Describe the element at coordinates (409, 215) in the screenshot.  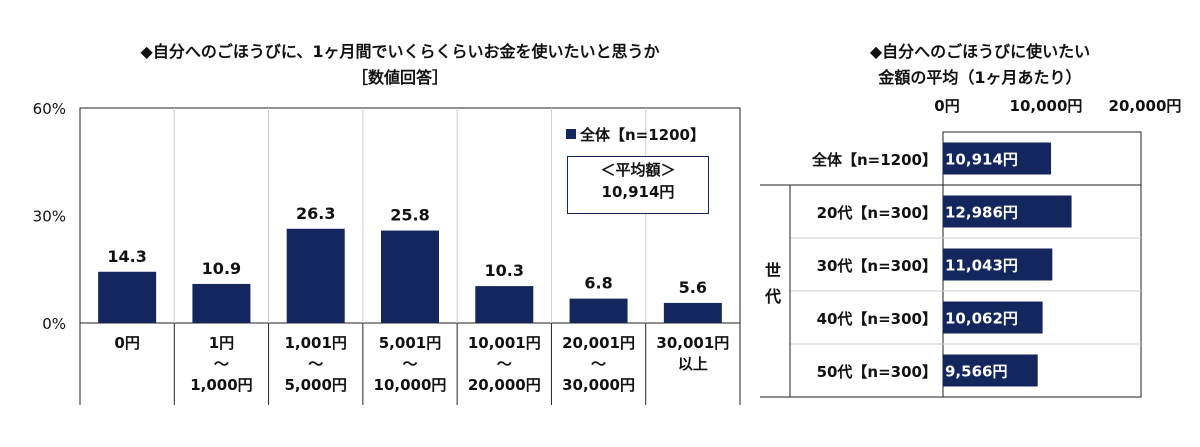
I see `bar-value-label: 25.8` at that location.